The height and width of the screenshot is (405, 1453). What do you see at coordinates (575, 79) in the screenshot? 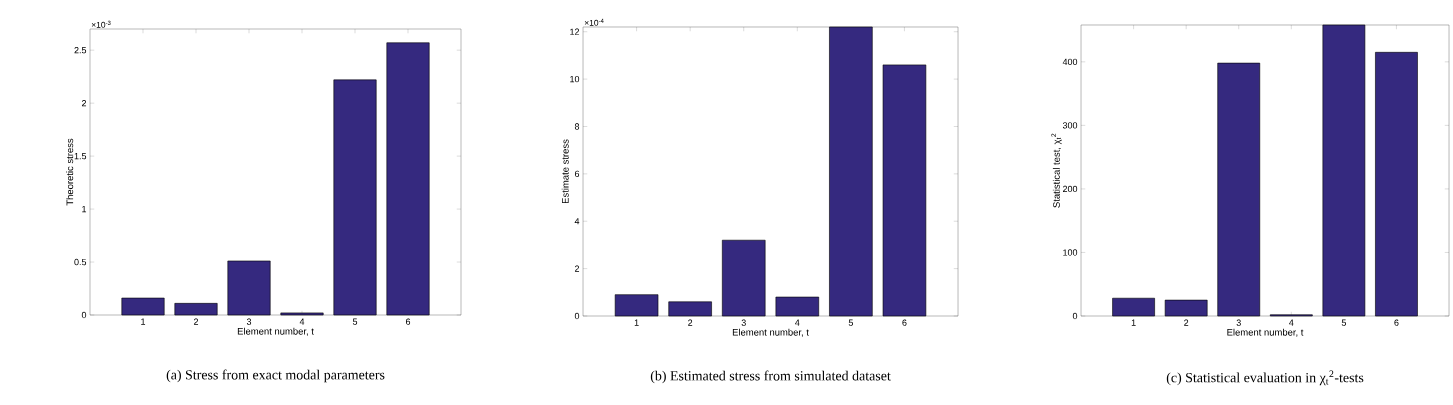
I see `y-tick-label: 10` at bounding box center [575, 79].